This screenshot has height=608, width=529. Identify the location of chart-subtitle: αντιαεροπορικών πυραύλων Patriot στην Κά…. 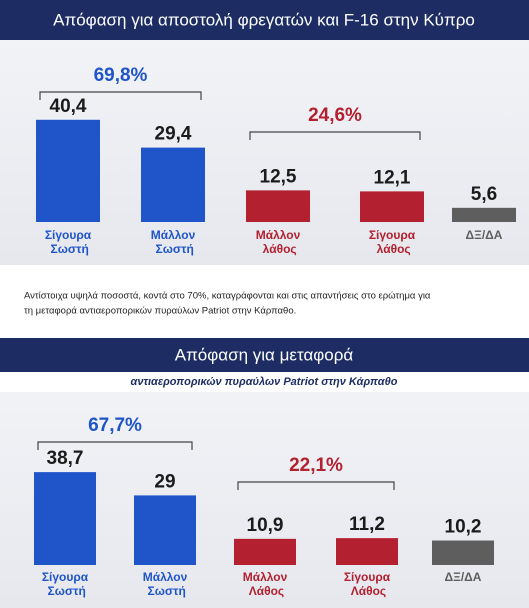
(264, 382).